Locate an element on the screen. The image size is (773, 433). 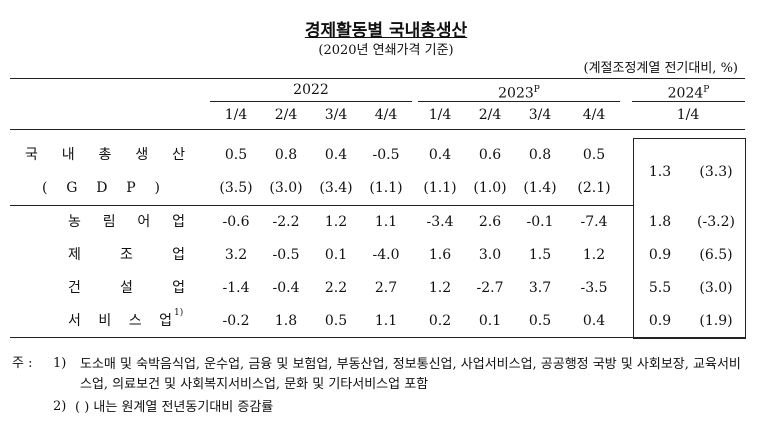
latest-cell: (-3.2) is located at coordinates (716, 222).